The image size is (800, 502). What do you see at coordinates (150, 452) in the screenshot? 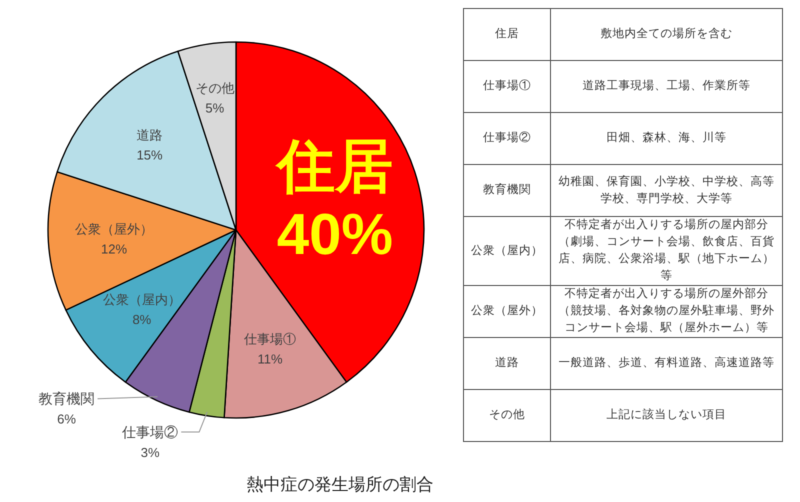
I see `data-label: 3%` at bounding box center [150, 452].